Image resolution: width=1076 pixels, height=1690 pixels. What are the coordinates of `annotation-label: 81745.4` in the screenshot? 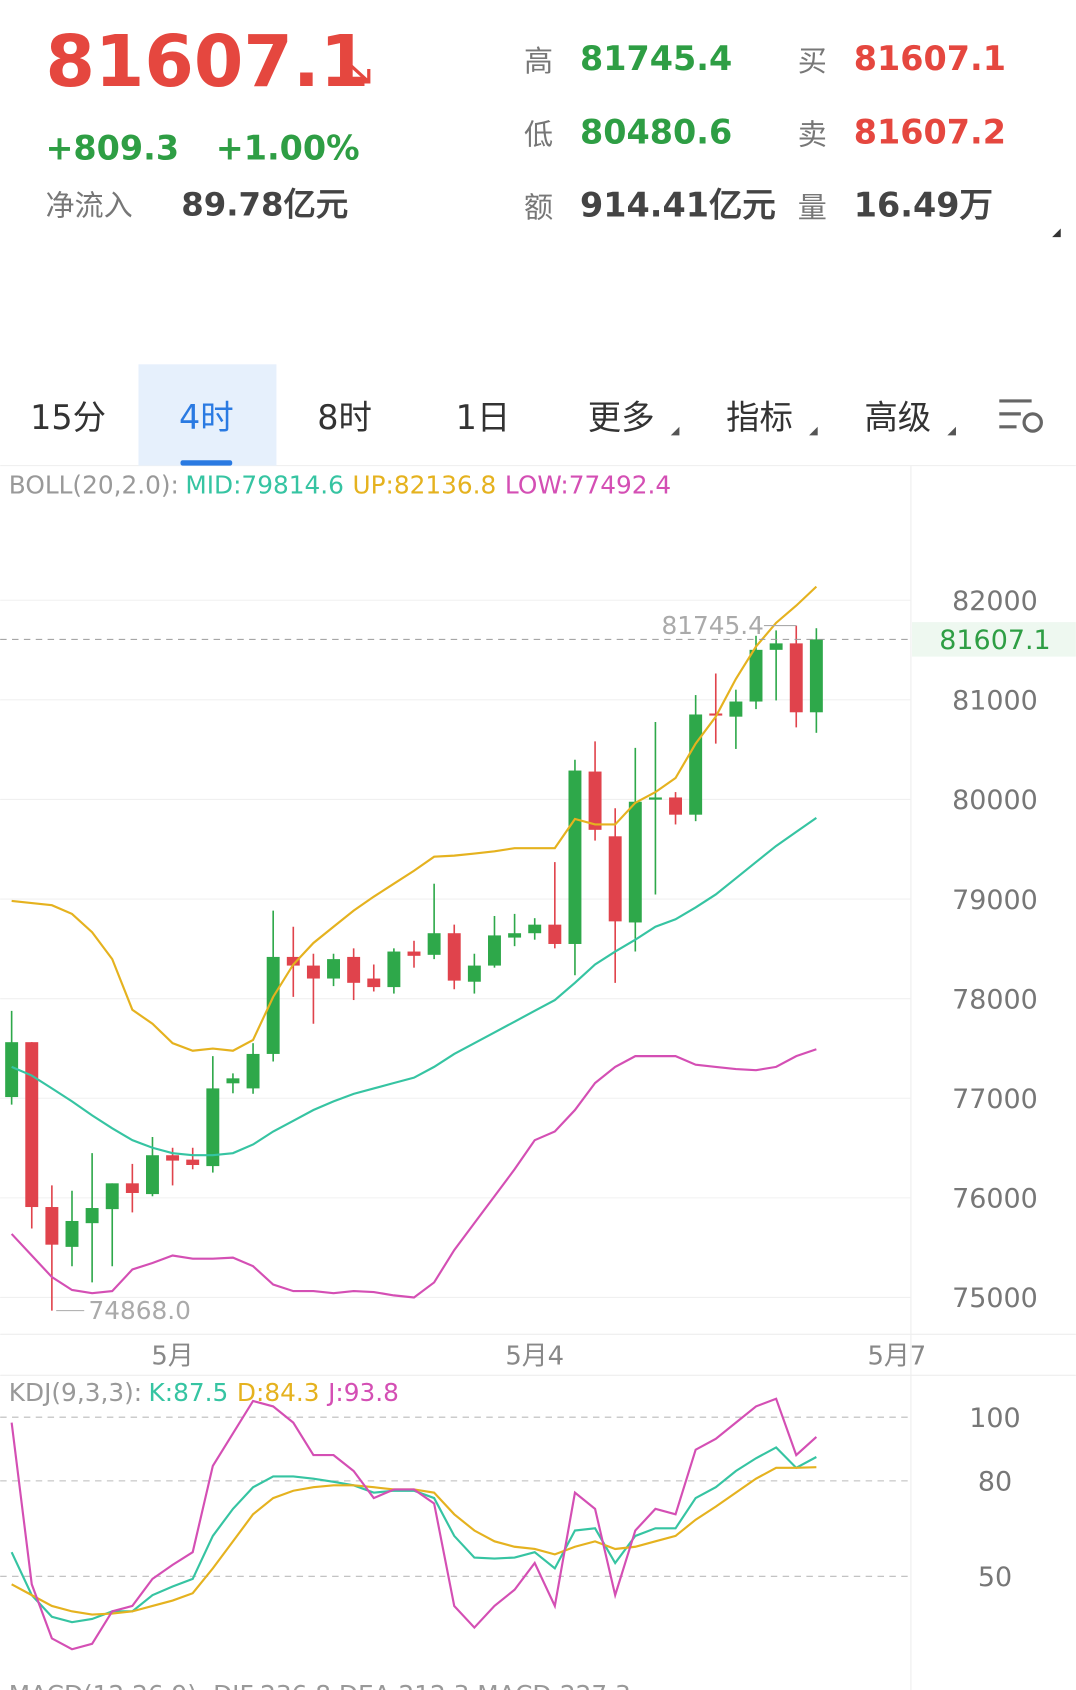 It's located at (712, 625).